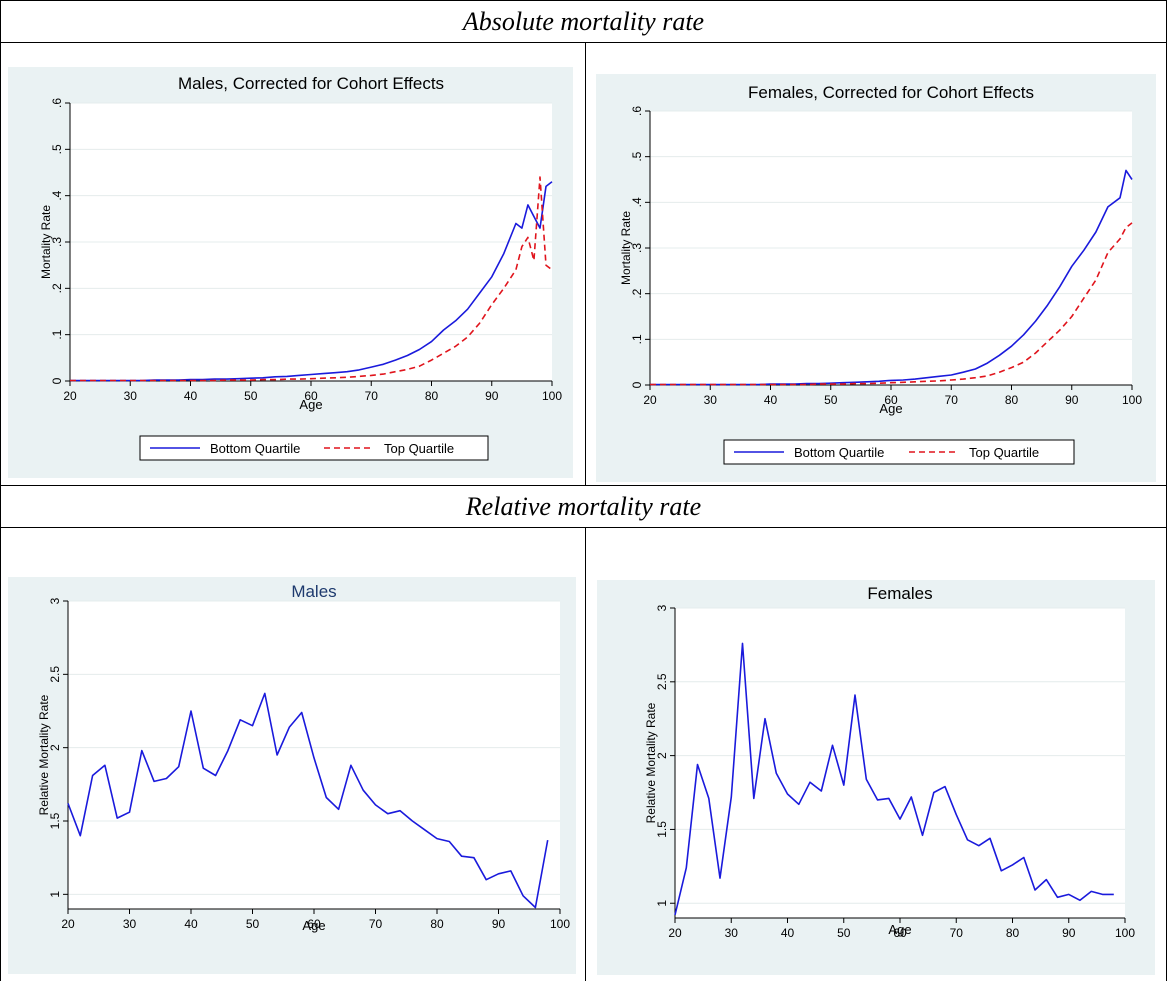 This screenshot has height=981, width=1167. I want to click on frame-left, so click(0, 490).